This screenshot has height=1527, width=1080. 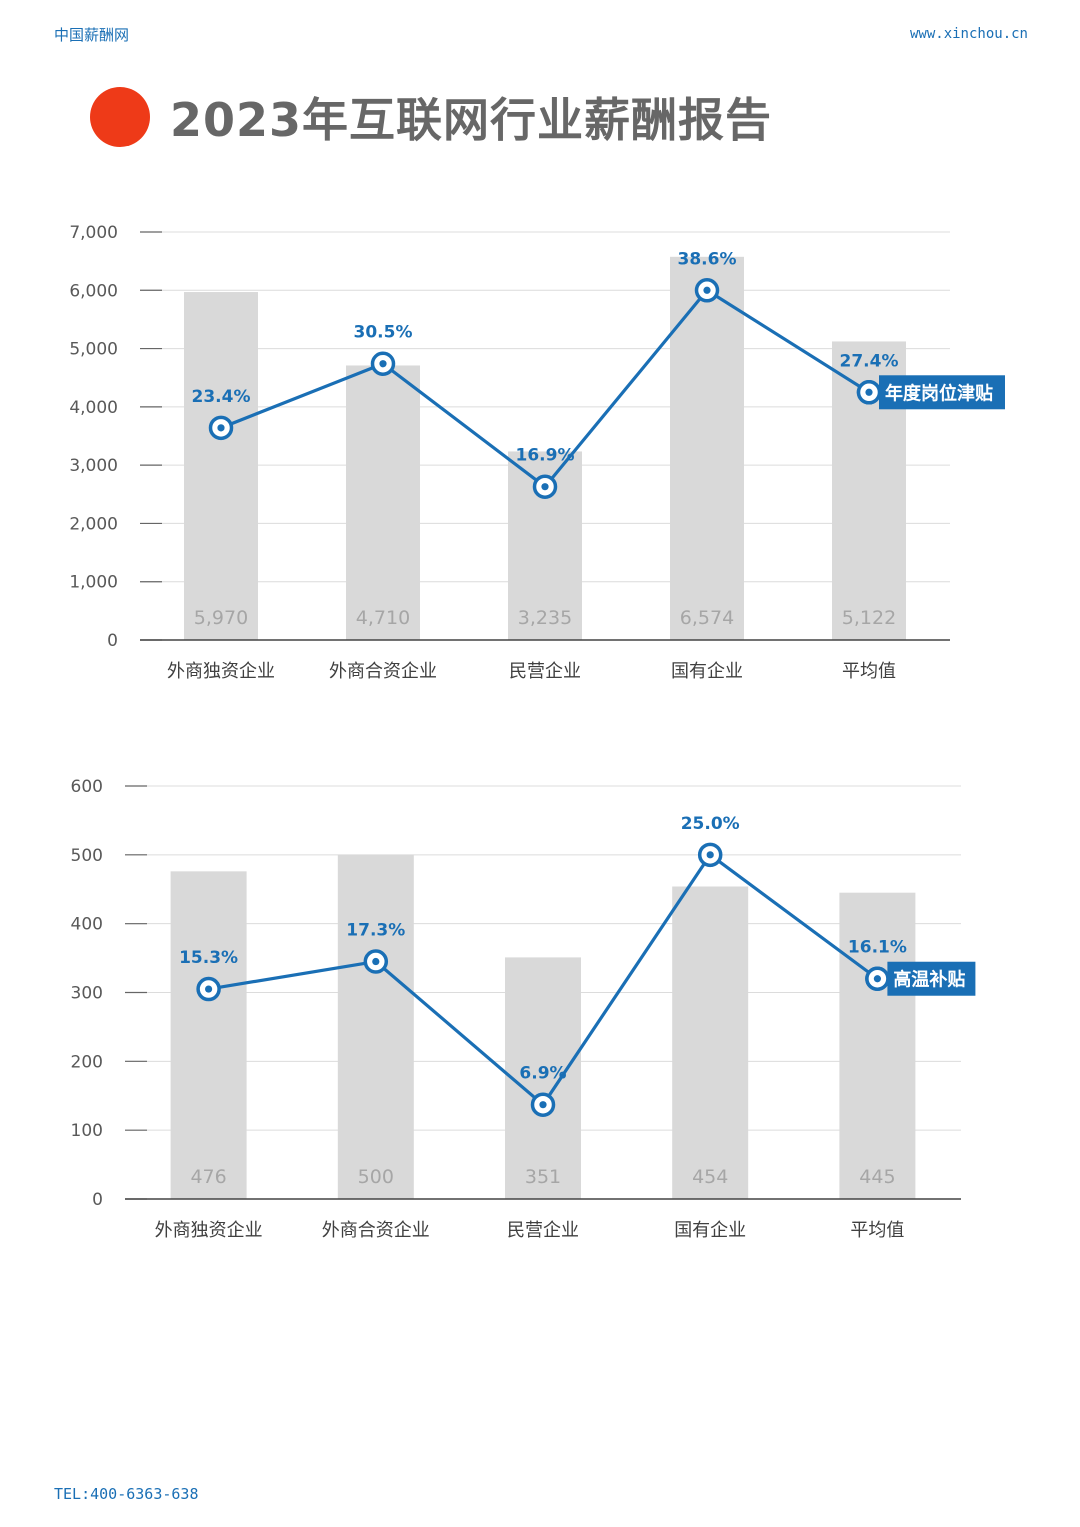 What do you see at coordinates (87, 1131) in the screenshot?
I see `y-tick-label: 100` at bounding box center [87, 1131].